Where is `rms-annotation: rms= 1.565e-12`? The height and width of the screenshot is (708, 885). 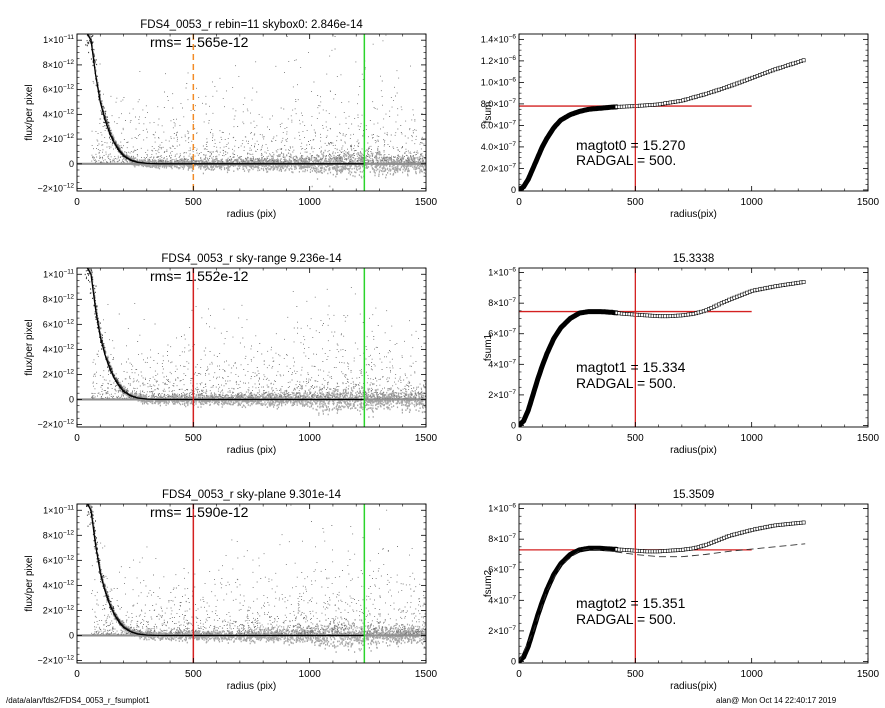
rms-annotation: rms= 1.565e-12 is located at coordinates (199, 42).